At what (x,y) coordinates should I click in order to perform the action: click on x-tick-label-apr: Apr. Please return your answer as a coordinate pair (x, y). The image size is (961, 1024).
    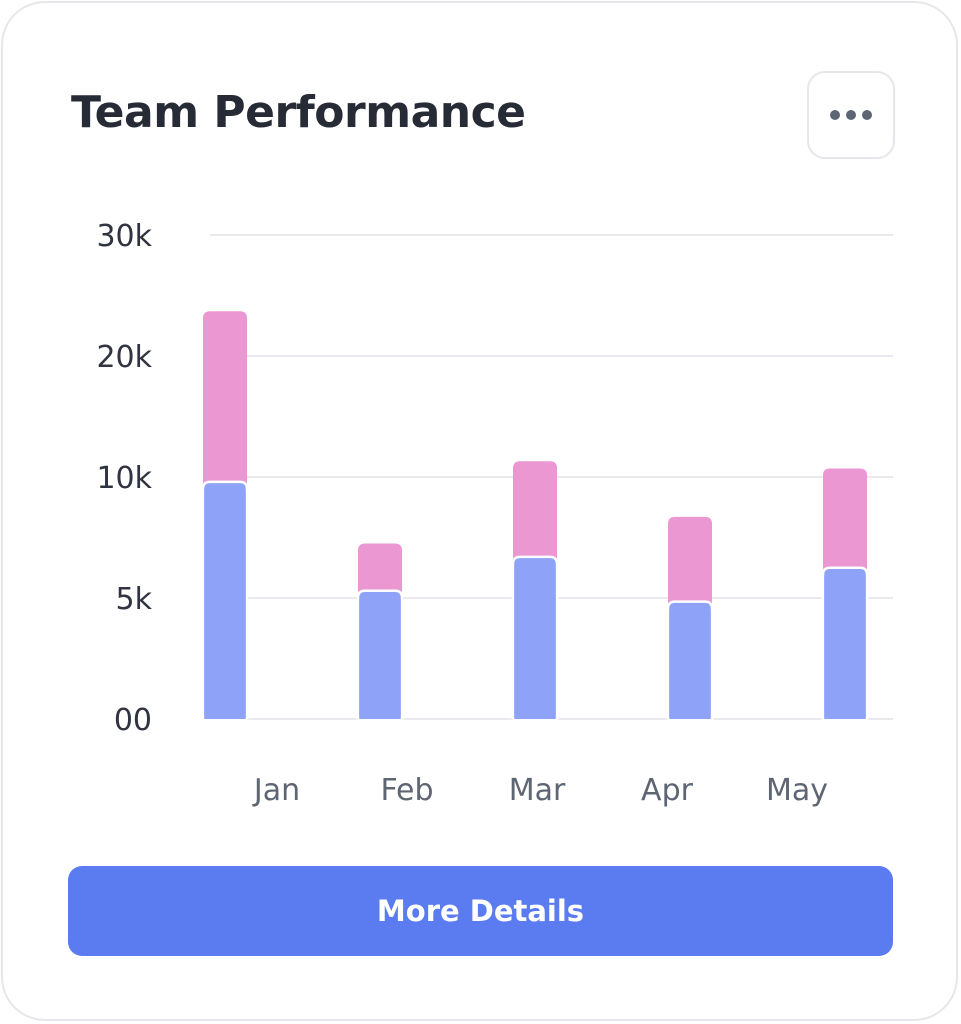
    Looking at the image, I should click on (667, 790).